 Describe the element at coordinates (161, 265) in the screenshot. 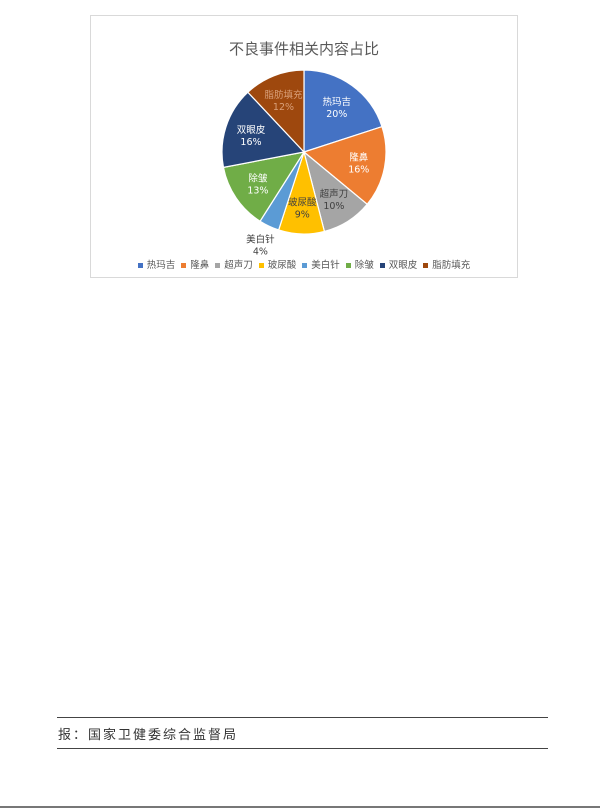

I see `legend-label: 热玛吉` at that location.